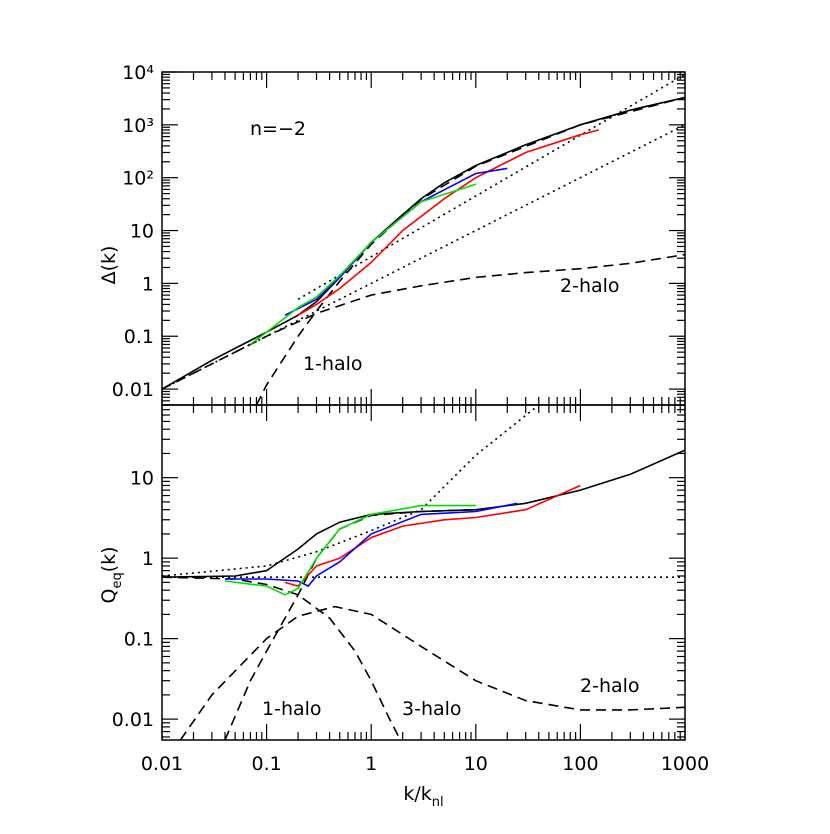 Image resolution: width=830 pixels, height=834 pixels. Describe the element at coordinates (278, 129) in the screenshot. I see `annotation: n=−2` at that location.